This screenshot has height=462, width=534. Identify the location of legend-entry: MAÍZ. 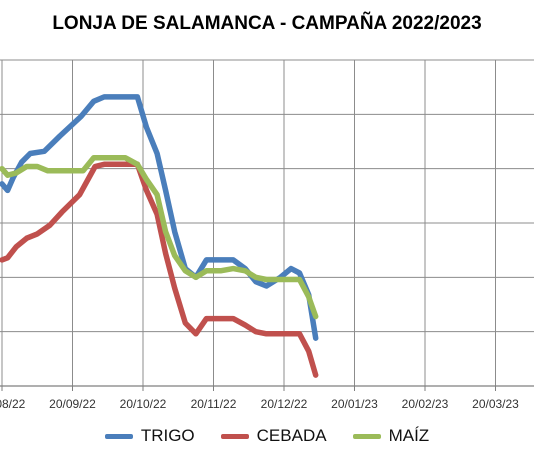
(391, 436).